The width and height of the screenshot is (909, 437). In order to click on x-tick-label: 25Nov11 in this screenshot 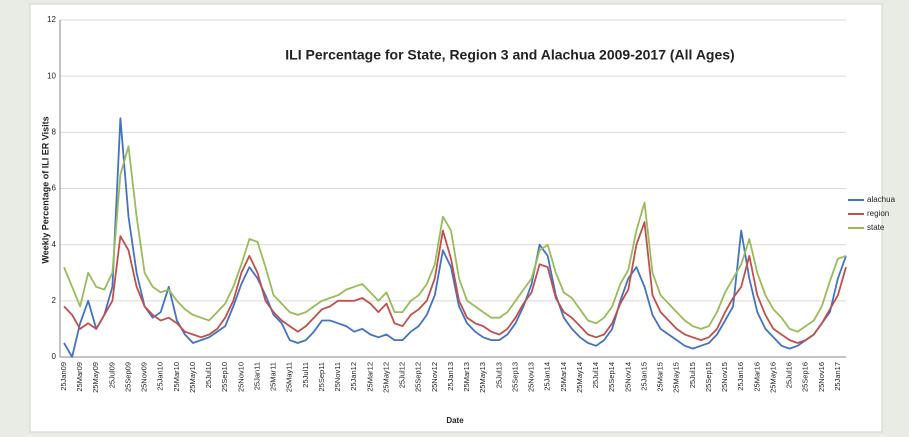, I will do `click(337, 376)`.